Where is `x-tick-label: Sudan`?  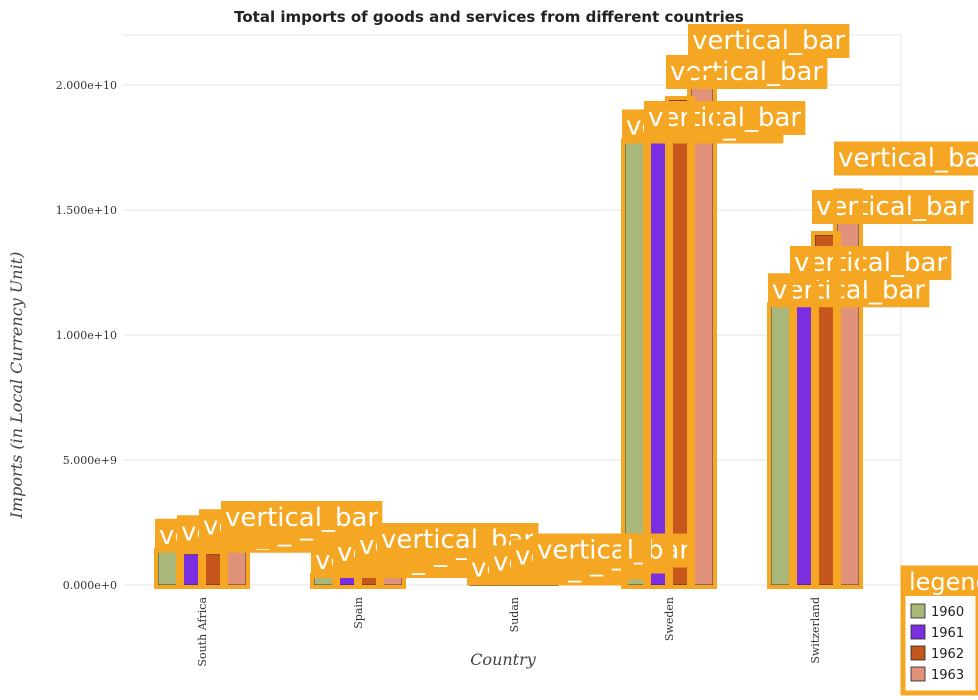
x-tick-label: Sudan is located at coordinates (514, 614).